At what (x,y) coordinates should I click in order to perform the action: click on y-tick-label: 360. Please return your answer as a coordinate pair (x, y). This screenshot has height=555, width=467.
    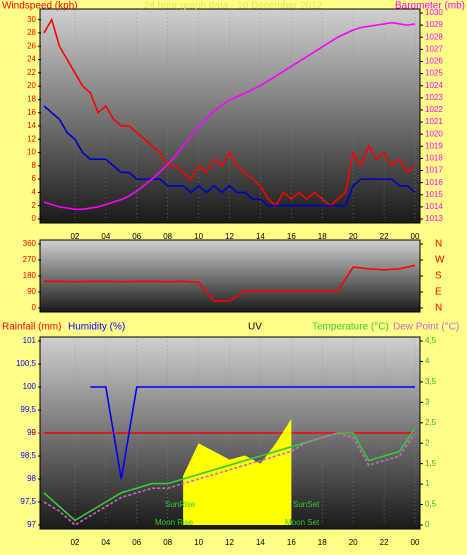
    Looking at the image, I should click on (30, 243).